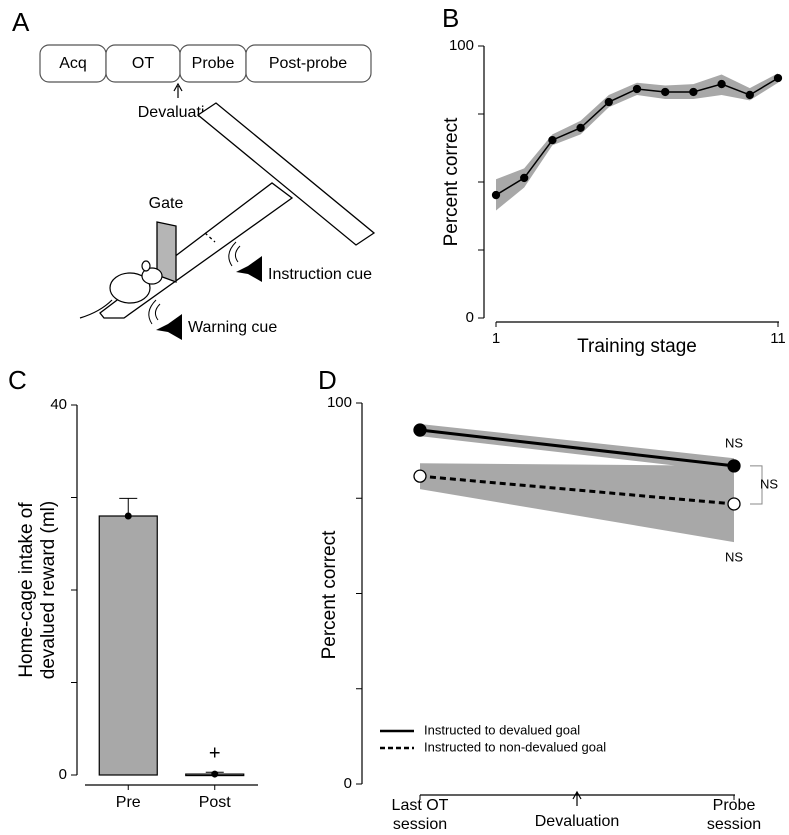  Describe the element at coordinates (146, 266) in the screenshot. I see `rat-ear` at that location.